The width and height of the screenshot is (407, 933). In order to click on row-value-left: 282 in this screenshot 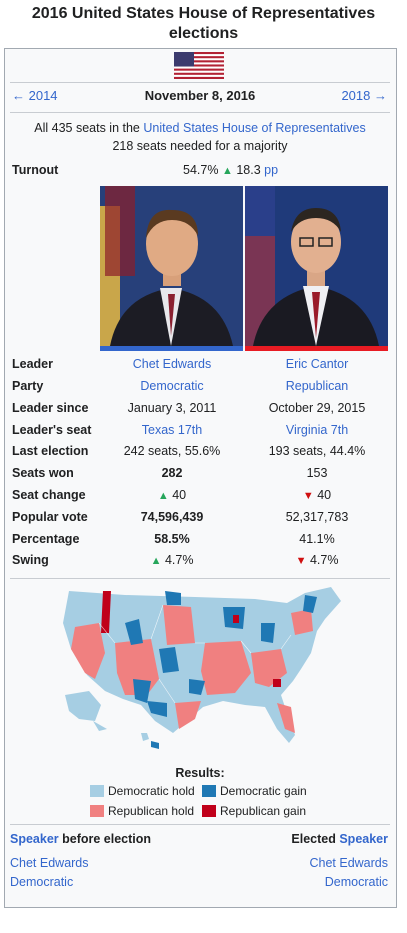, I will do `click(172, 473)`.